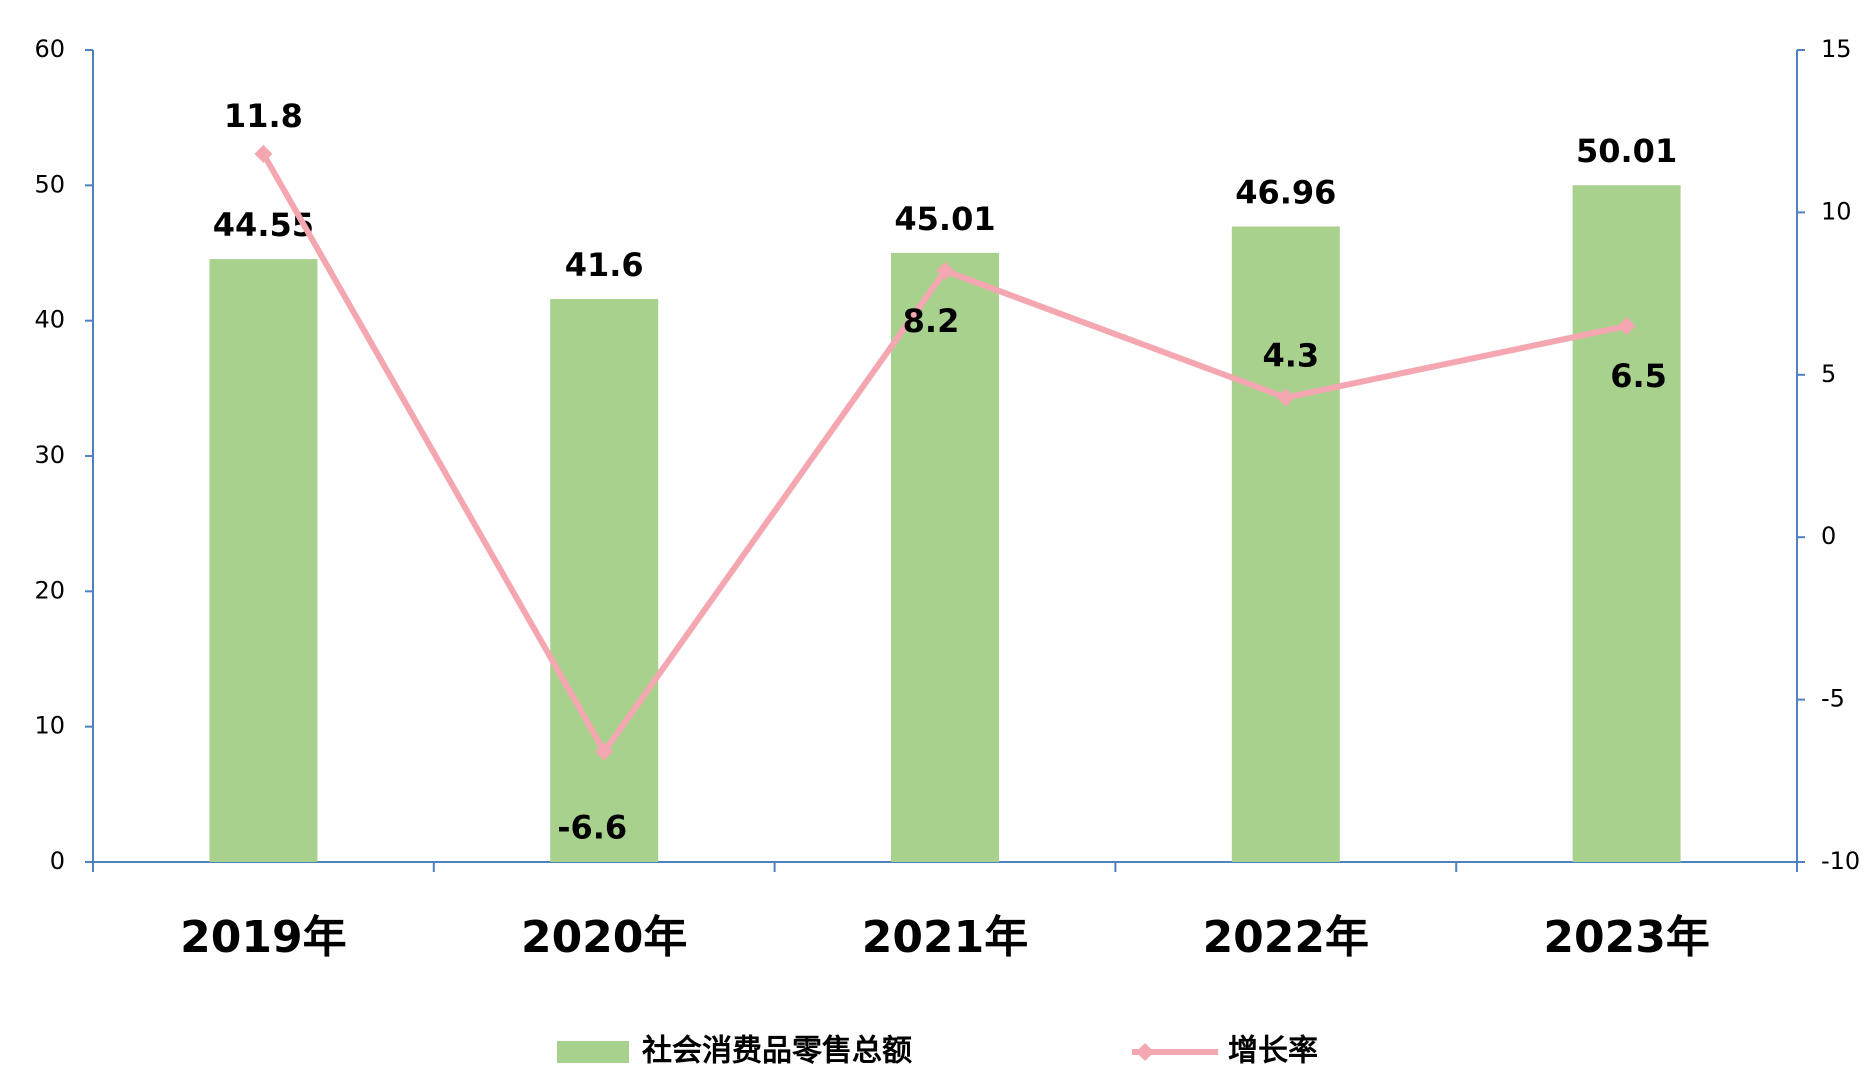  I want to click on bar-value-label: 46.96, so click(1285, 192).